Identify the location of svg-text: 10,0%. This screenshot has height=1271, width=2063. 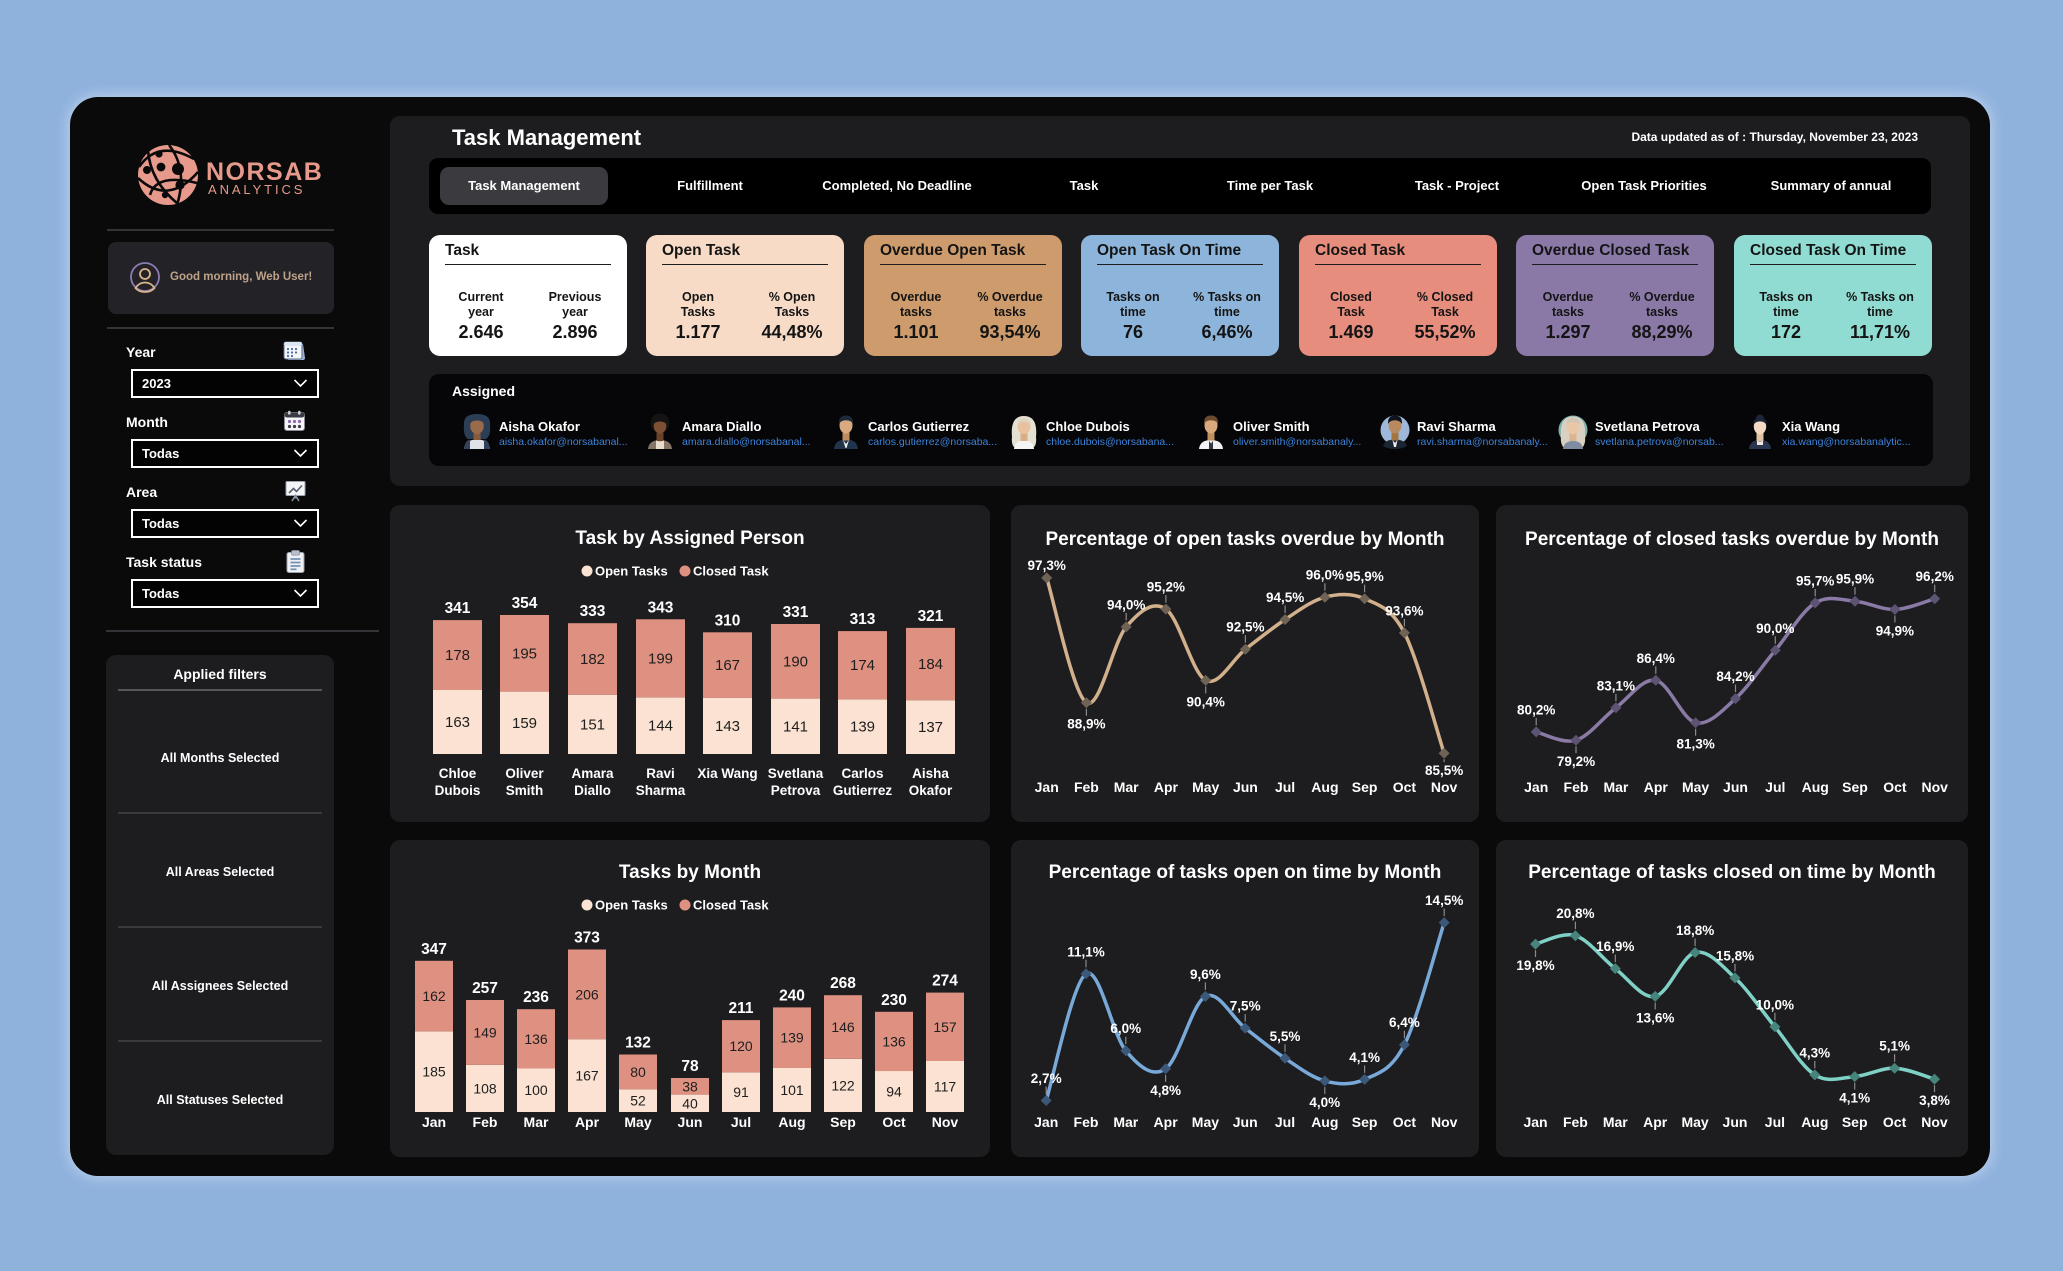
(1775, 1004).